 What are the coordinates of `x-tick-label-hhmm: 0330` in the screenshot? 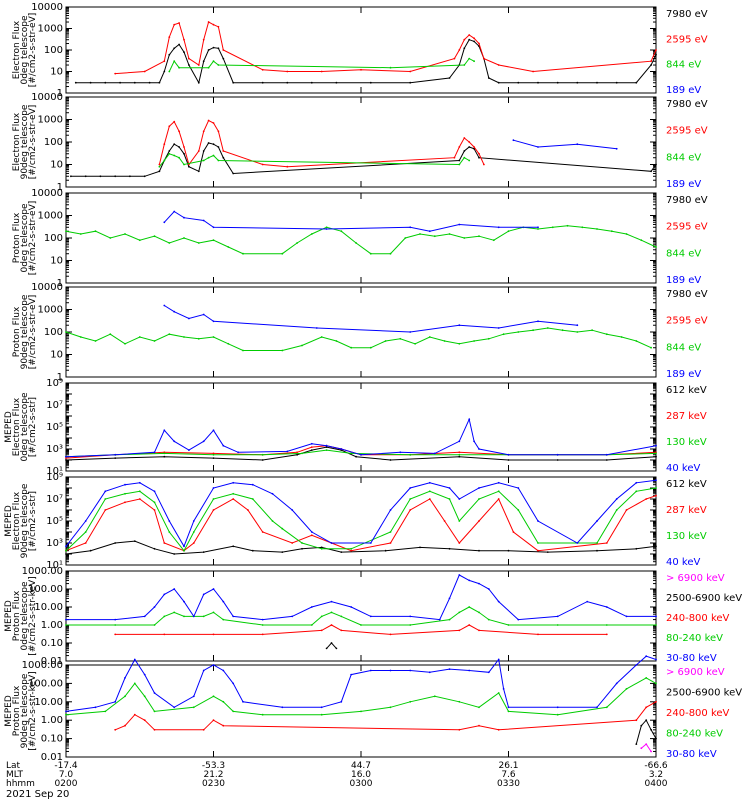 It's located at (508, 784).